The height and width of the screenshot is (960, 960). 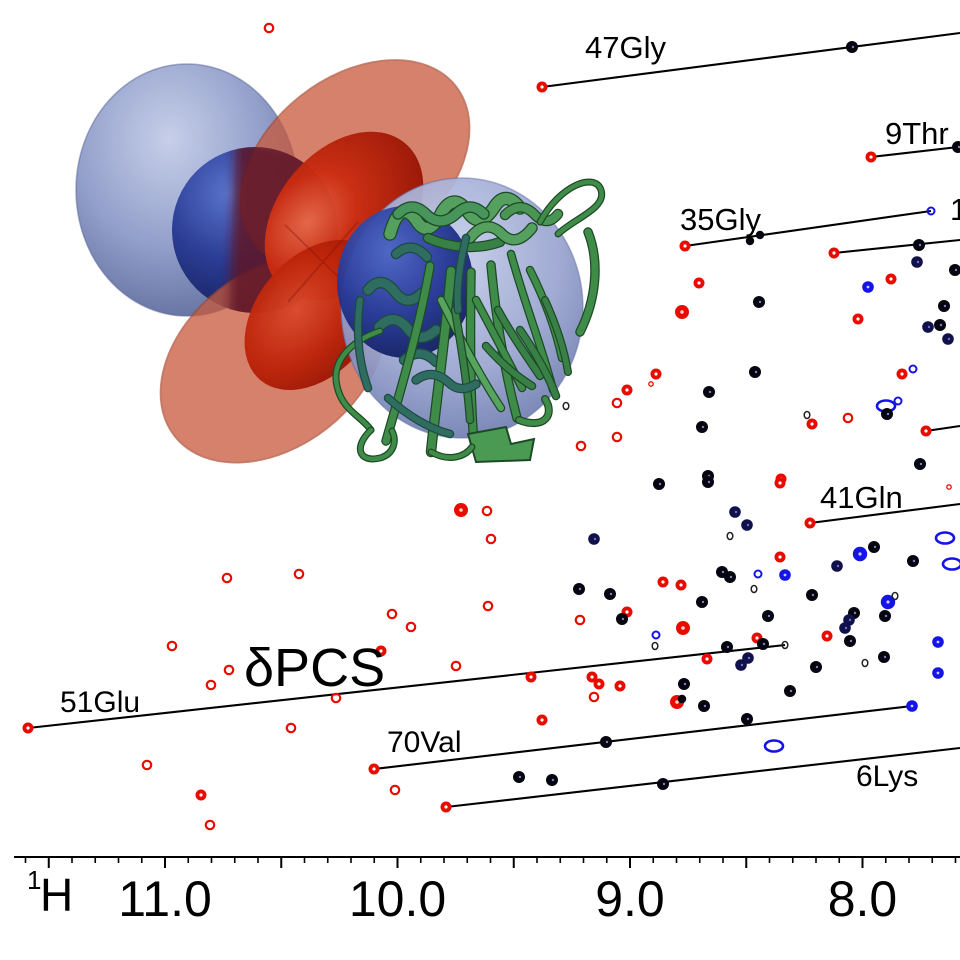 What do you see at coordinates (56, 895) in the screenshot?
I see `svg-text: H` at bounding box center [56, 895].